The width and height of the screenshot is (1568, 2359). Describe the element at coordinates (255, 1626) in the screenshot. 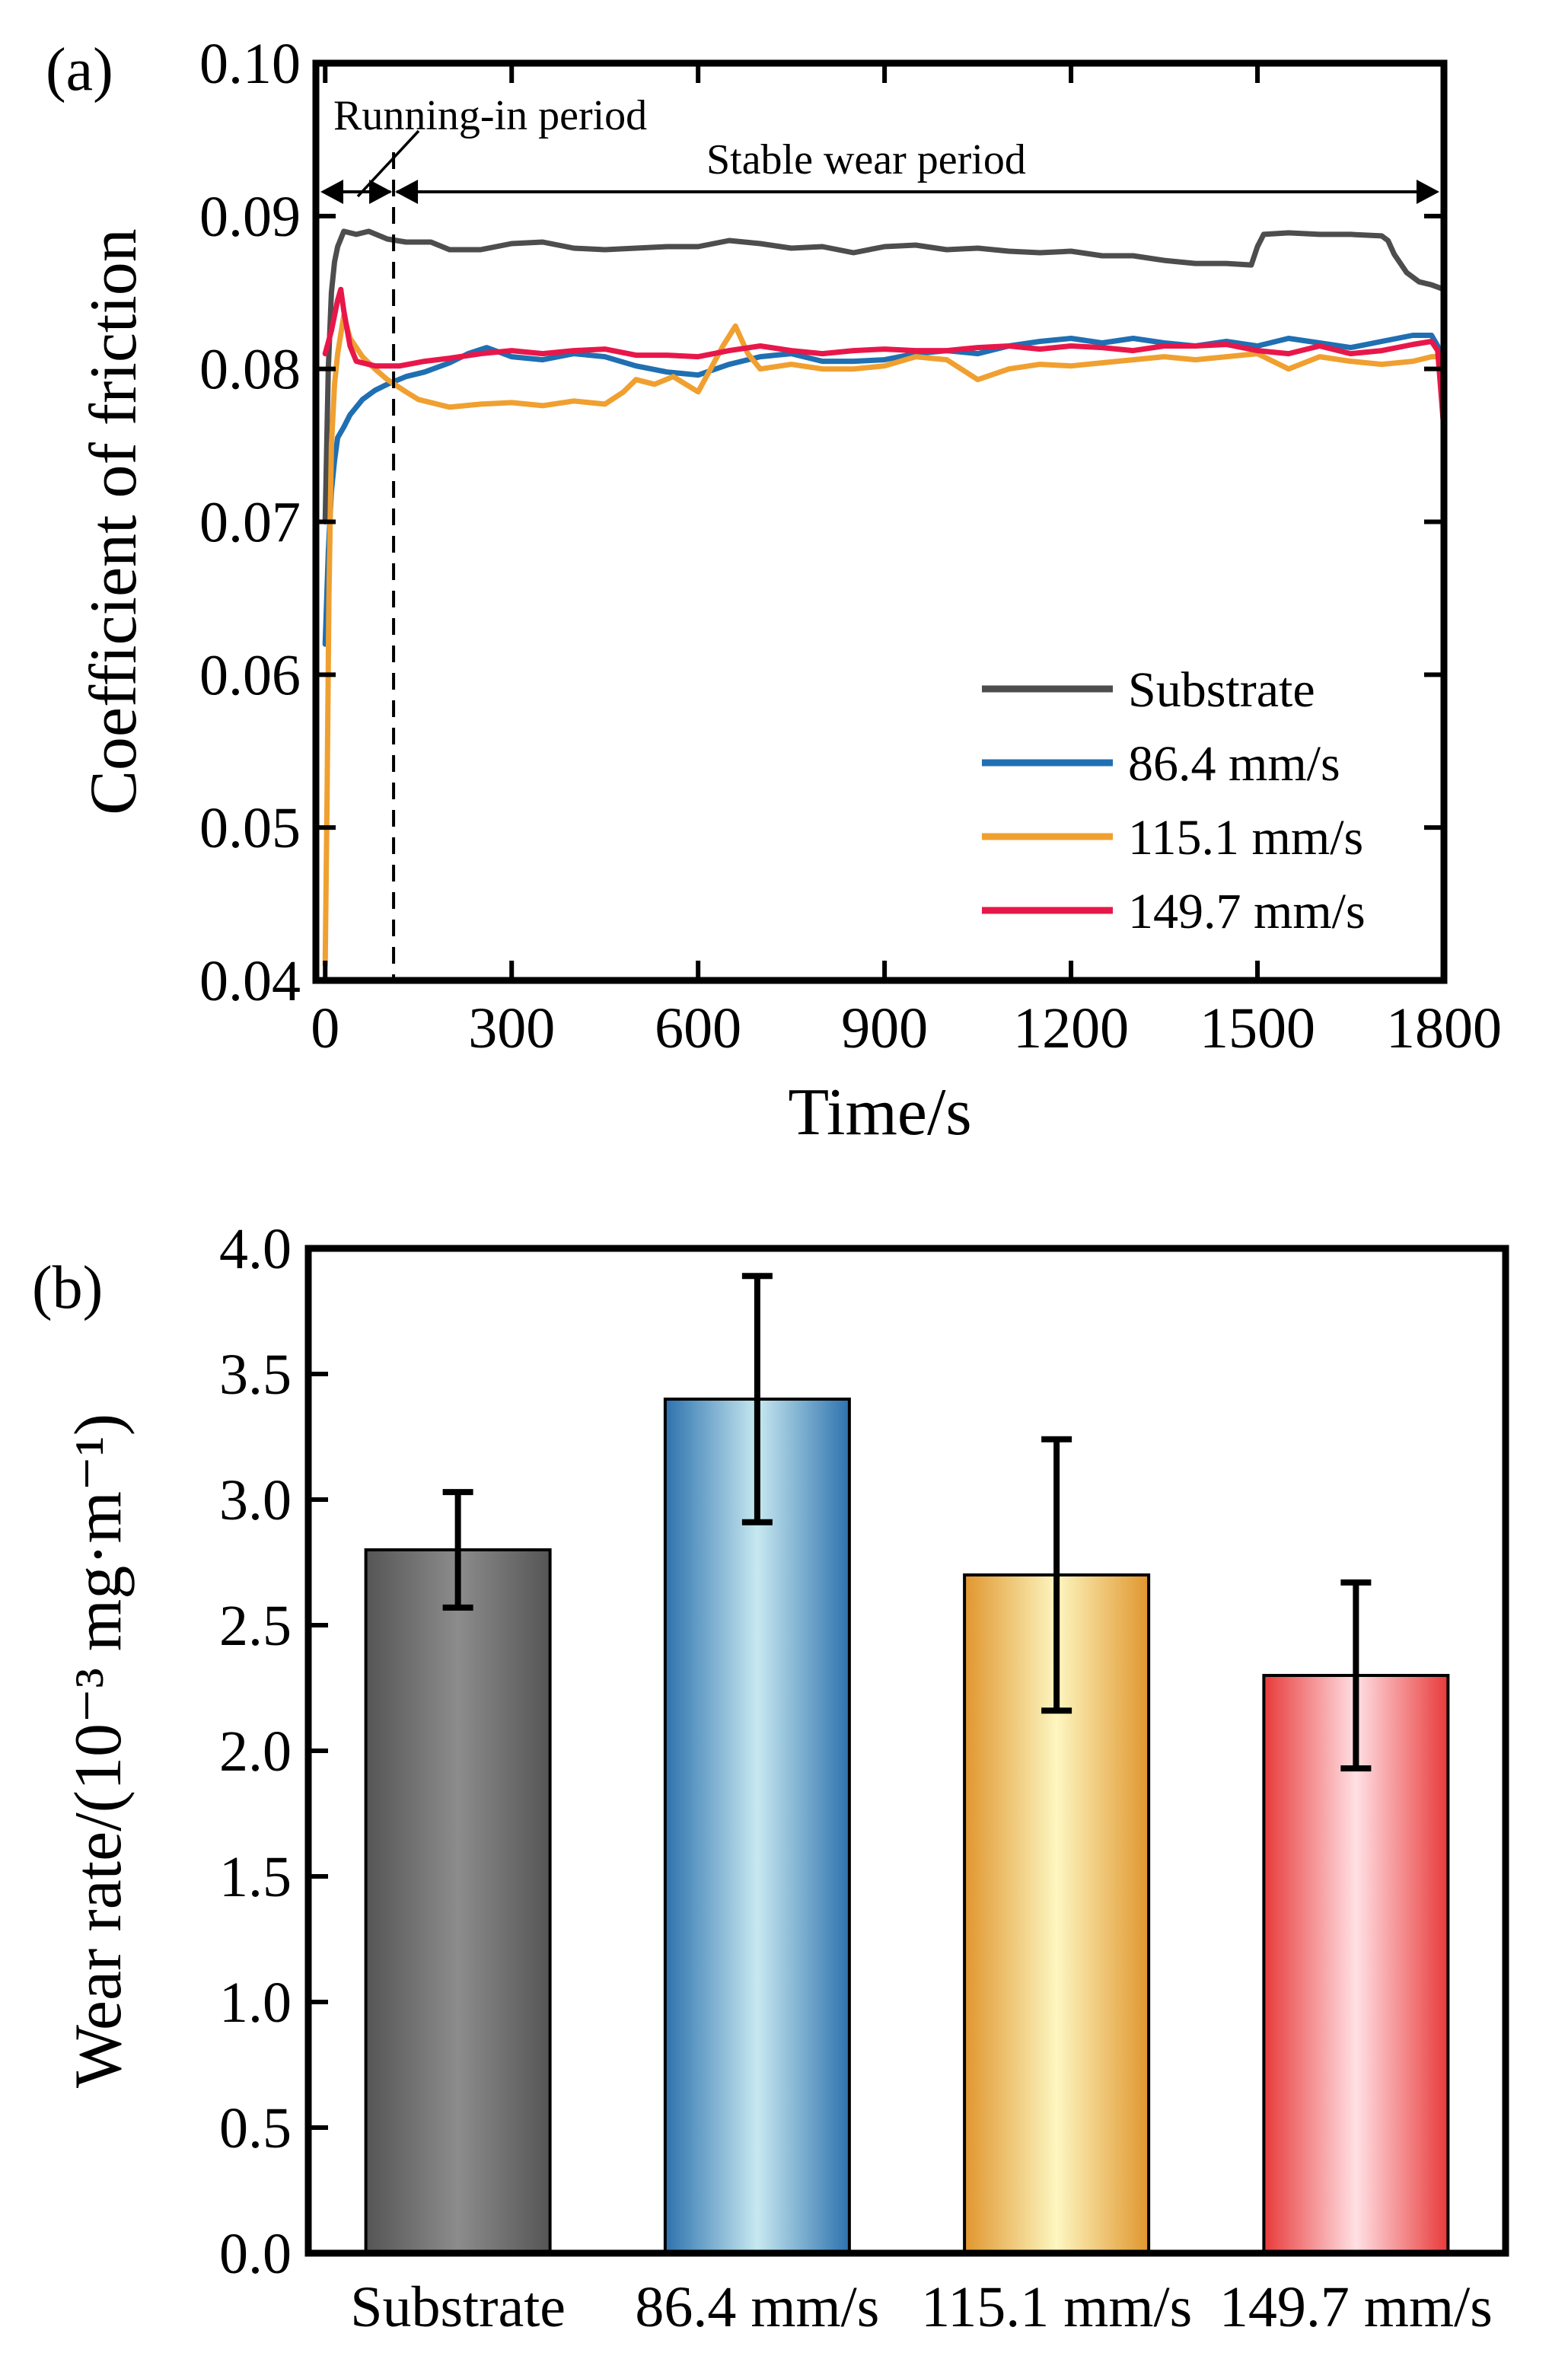

I see `y-tick-label: 2.5` at that location.